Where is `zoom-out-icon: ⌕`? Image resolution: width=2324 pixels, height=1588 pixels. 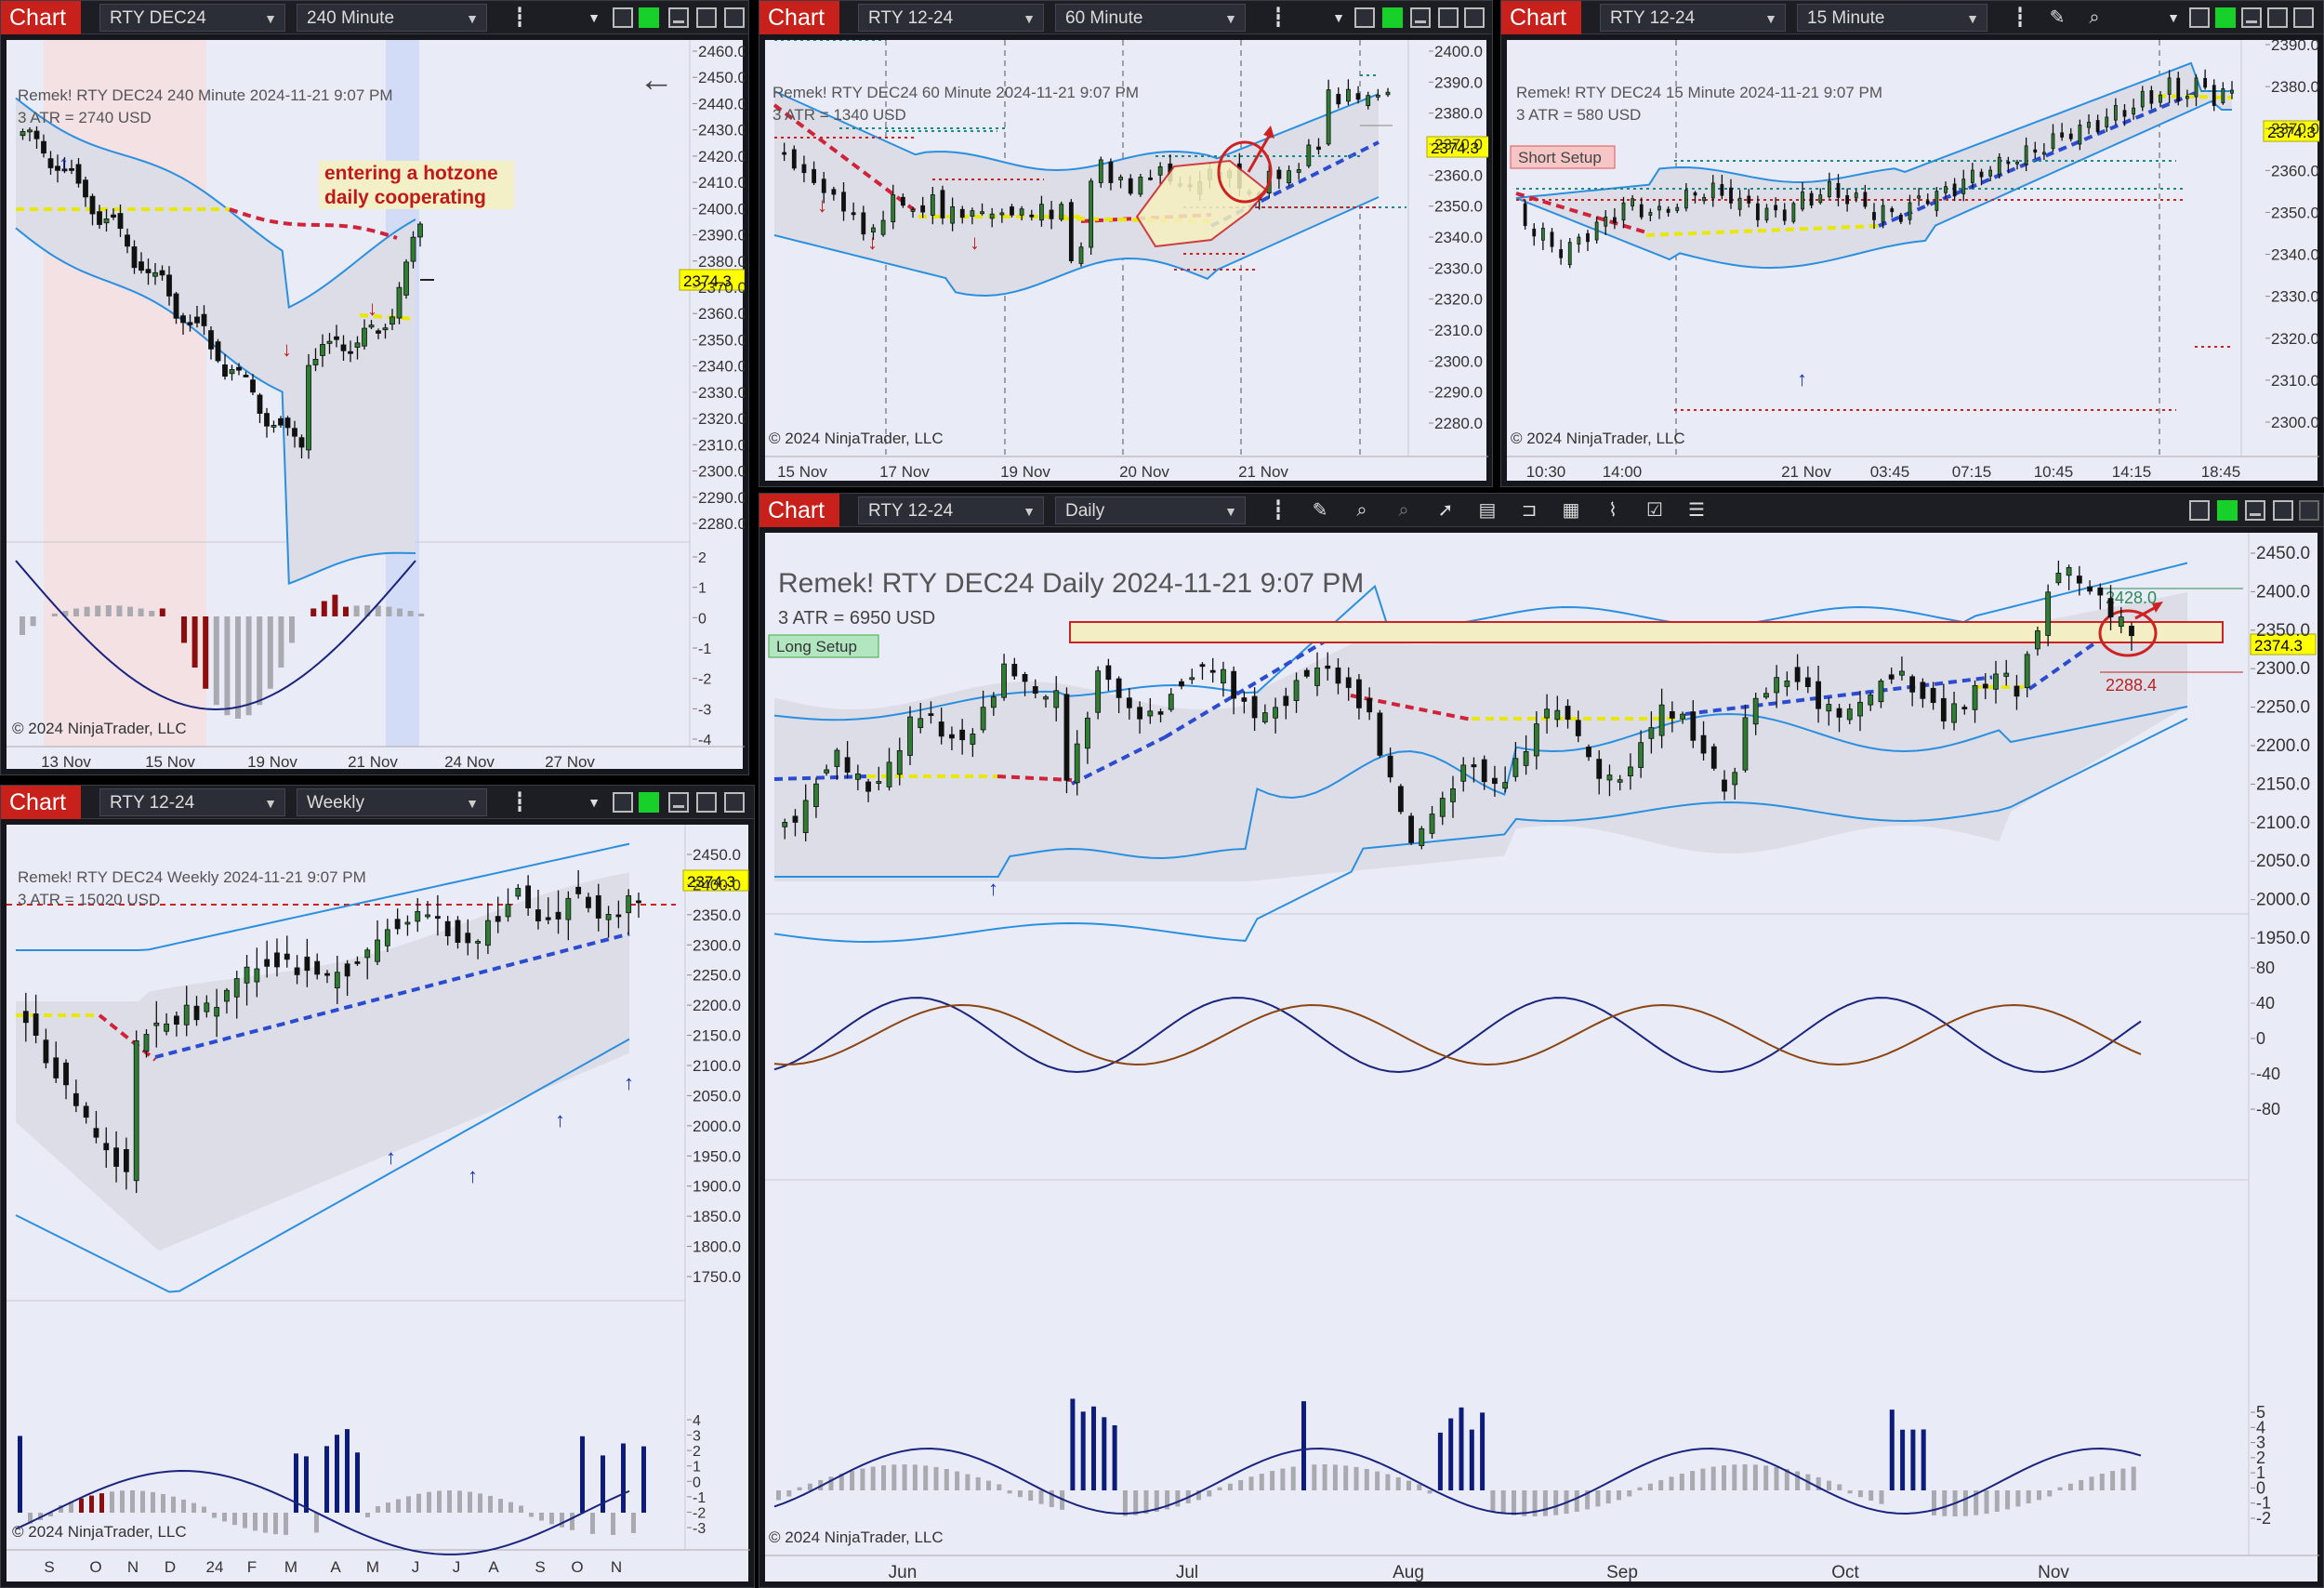
zoom-out-icon: ⌕ is located at coordinates (1403, 510).